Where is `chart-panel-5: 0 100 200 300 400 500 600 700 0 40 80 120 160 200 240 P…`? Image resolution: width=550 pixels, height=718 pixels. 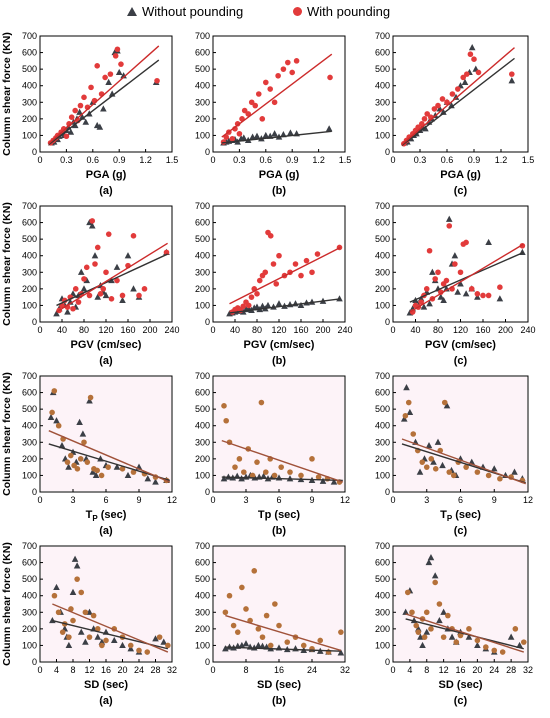 chart-panel-5: 0 100 200 300 400 500 600 700 0 40 80 120 160 200 240 P… is located at coordinates (274, 284).